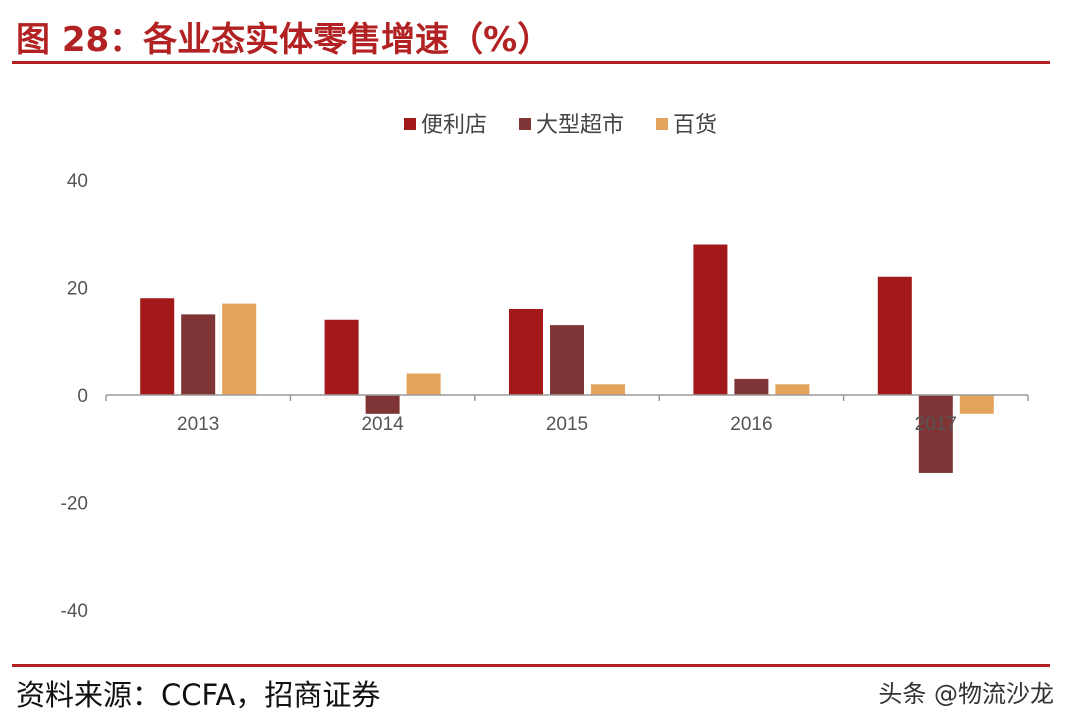  Describe the element at coordinates (198, 424) in the screenshot. I see `x-tick-label: 2013` at that location.